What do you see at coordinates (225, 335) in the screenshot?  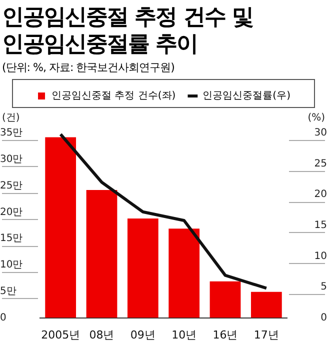 I see `x-tick-label: 16년` at bounding box center [225, 335].